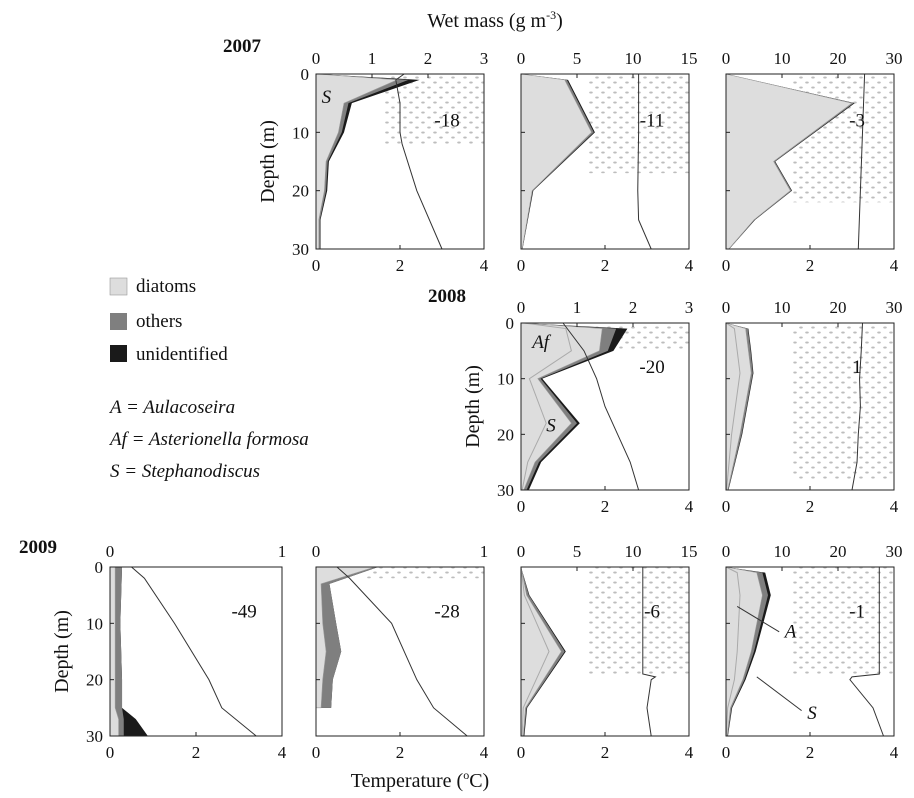 Image resolution: width=914 pixels, height=798 pixels. What do you see at coordinates (185, 471) in the screenshot?
I see `abbreviation-stephanodiscus: S = Stephanodiscus` at bounding box center [185, 471].